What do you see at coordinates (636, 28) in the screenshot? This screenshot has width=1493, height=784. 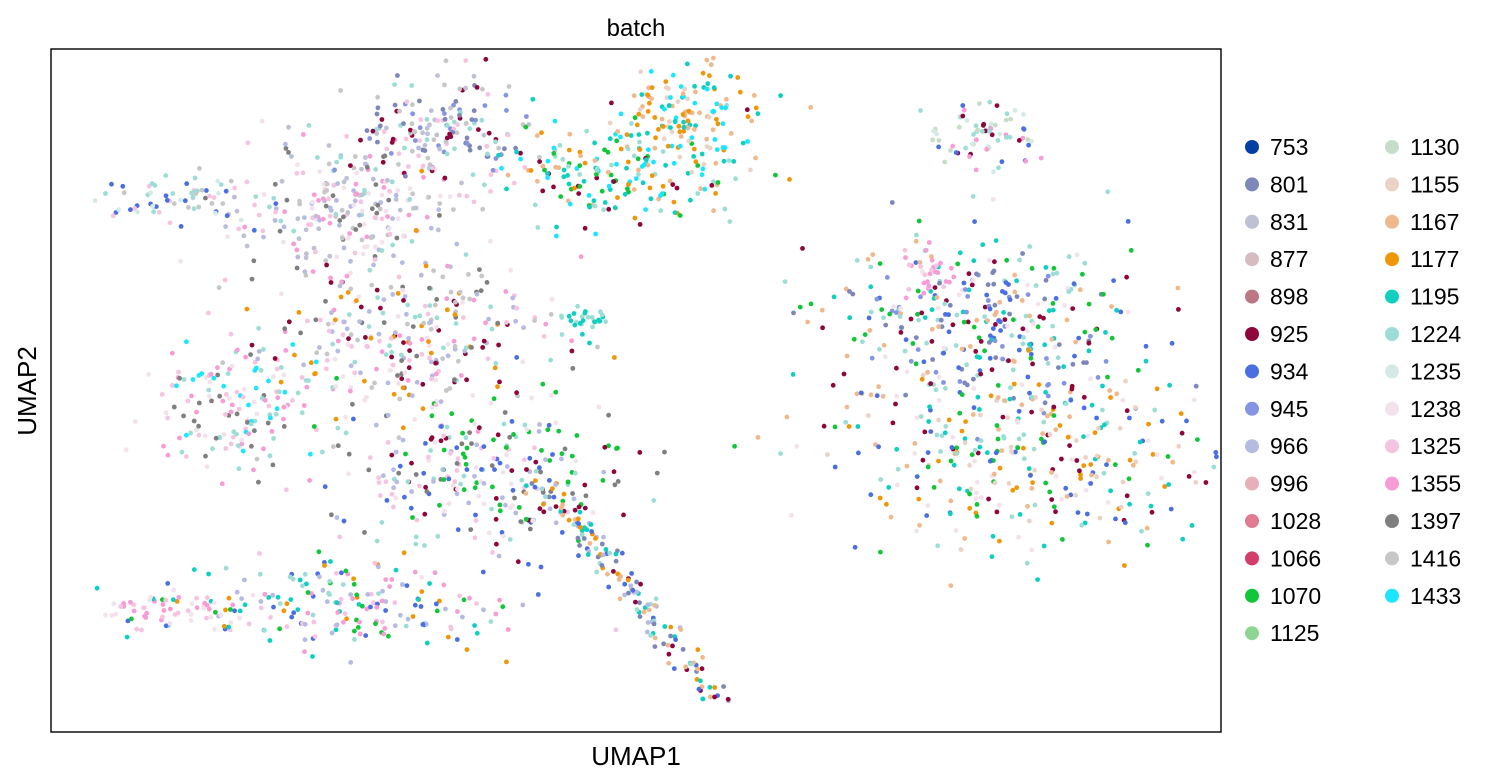 I see `chart-title: batch` at bounding box center [636, 28].